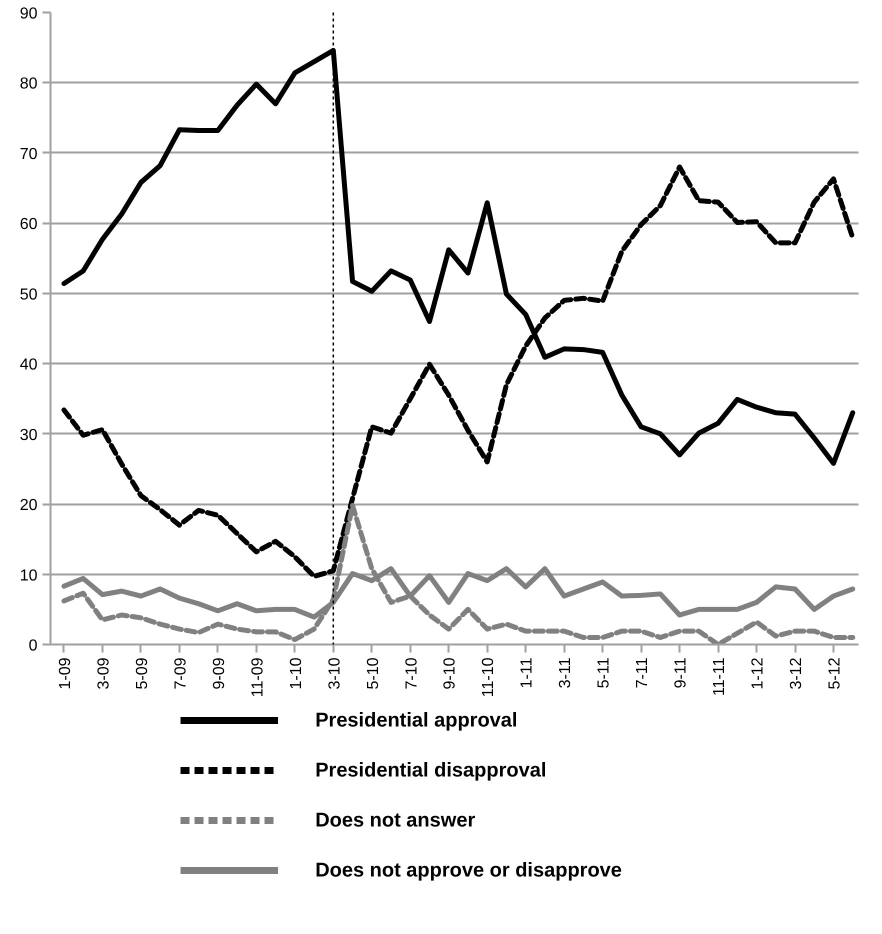 This screenshot has width=882, height=934. I want to click on x-tick-label: 5-11, so click(604, 672).